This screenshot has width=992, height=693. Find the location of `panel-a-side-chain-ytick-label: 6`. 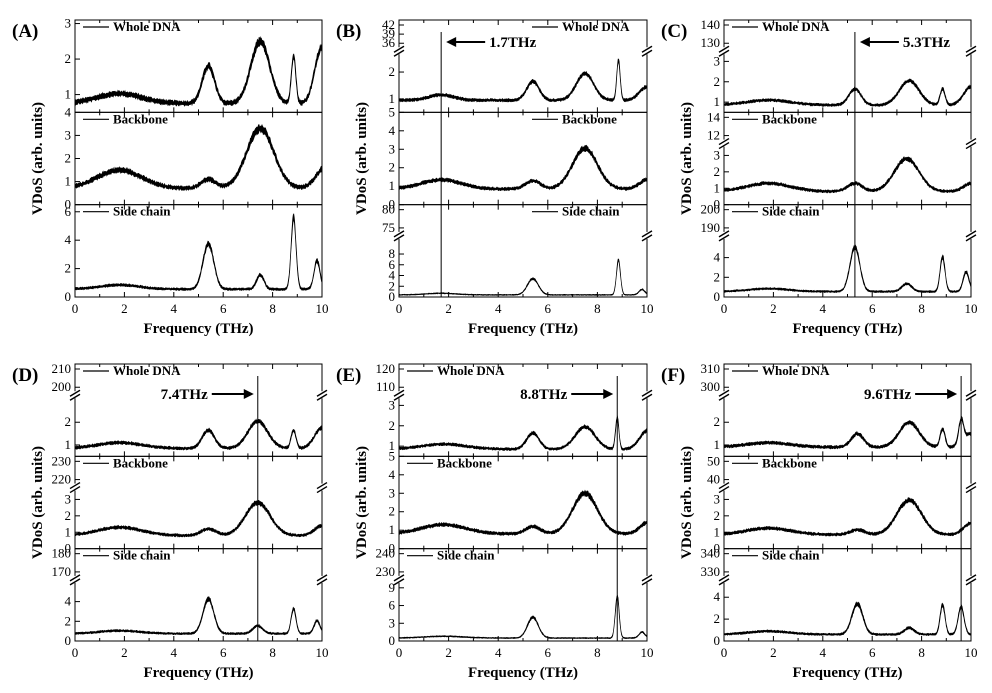

panel-a-side-chain-ytick-label: 6 is located at coordinates (68, 211).